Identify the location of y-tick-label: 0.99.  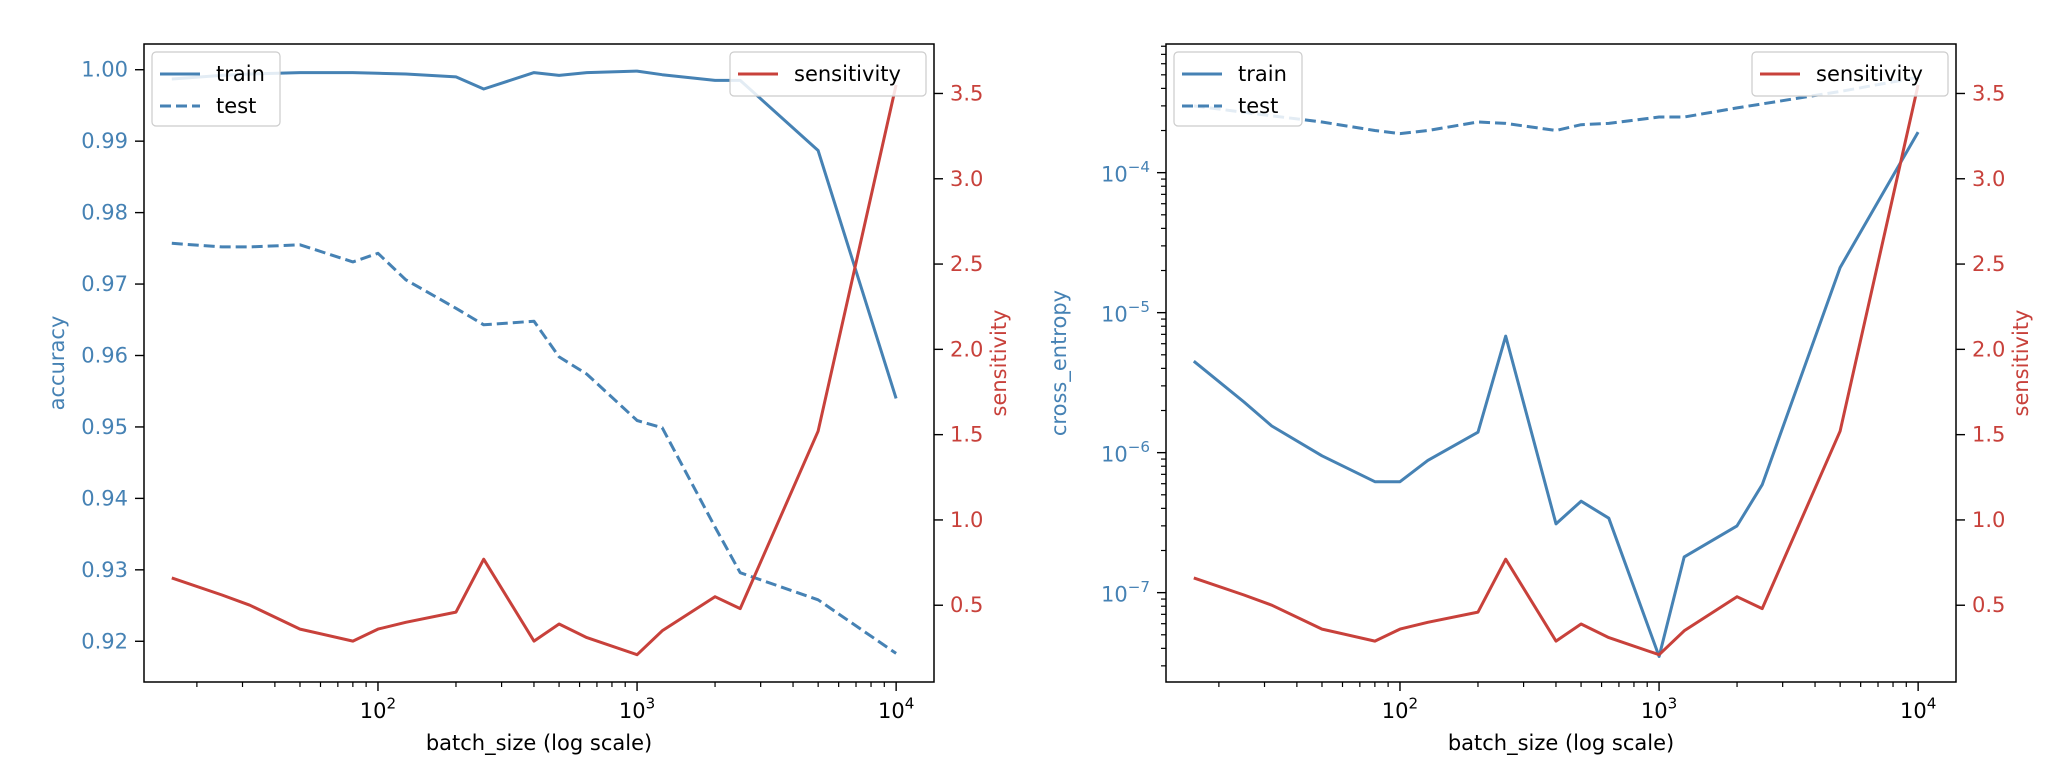
(104, 141).